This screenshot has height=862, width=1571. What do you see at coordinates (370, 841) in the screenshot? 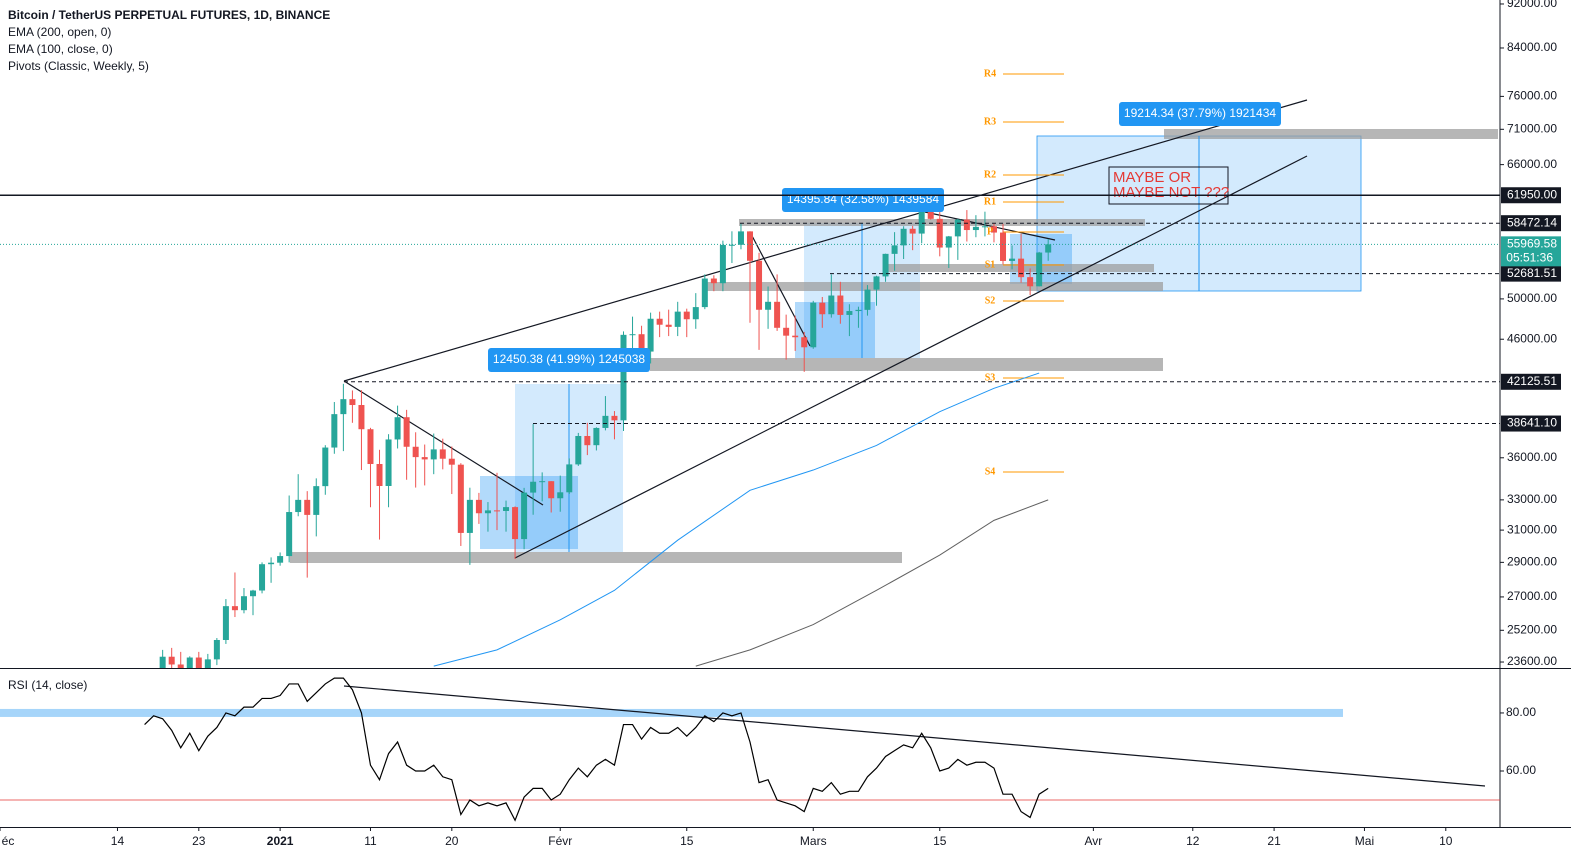
I see `x-tick-label: 11` at bounding box center [370, 841].